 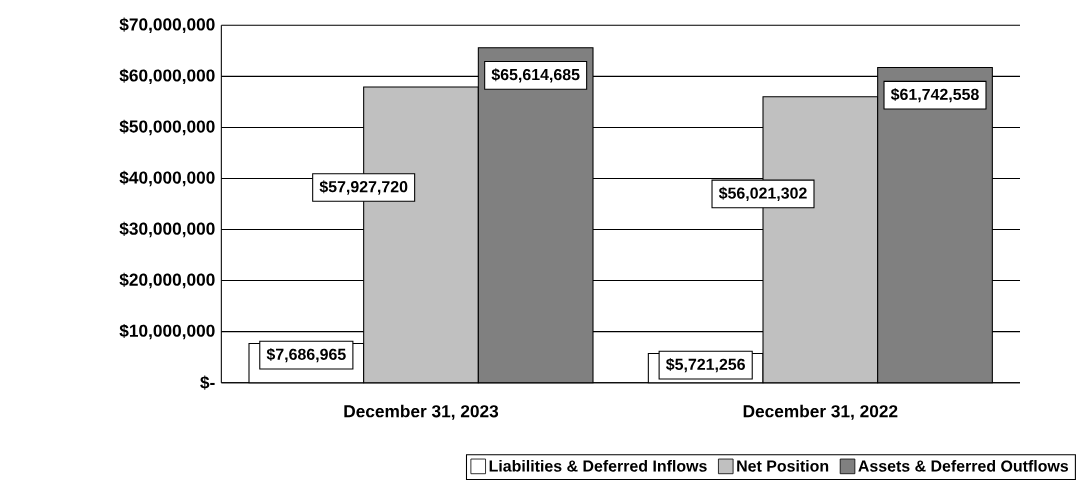 I want to click on x-tick-label: December 31, 2023, so click(x=421, y=412).